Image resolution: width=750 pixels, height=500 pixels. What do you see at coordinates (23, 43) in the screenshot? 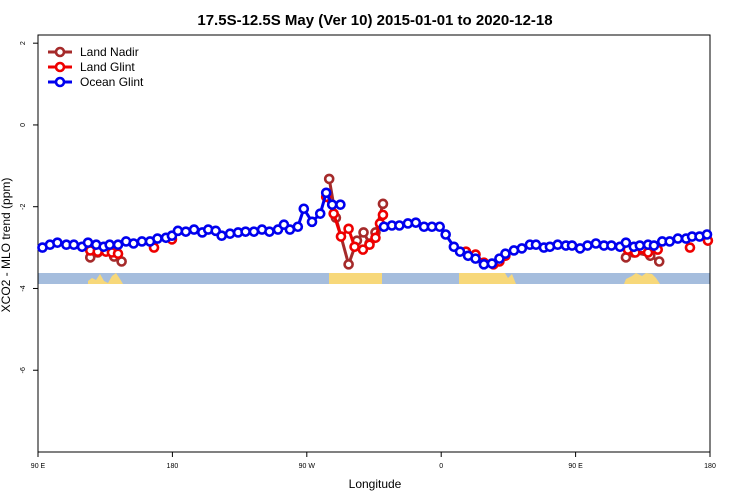
I see `y-tick-label: 2` at bounding box center [23, 43].